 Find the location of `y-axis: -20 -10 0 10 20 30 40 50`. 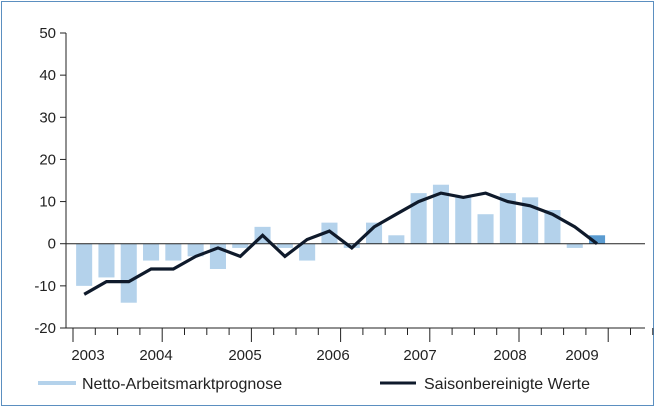

y-axis: -20 -10 0 10 20 30 40 50 is located at coordinates (50, 181).